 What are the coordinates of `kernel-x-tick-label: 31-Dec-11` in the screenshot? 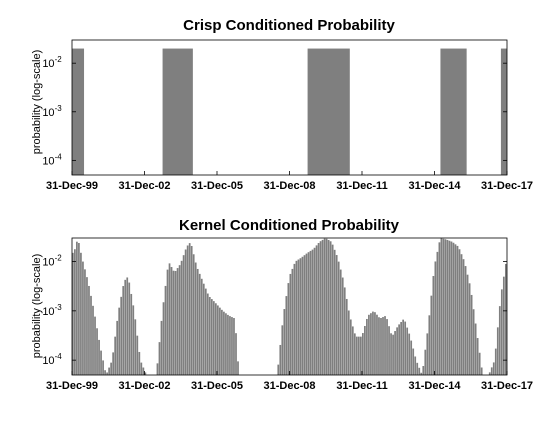 It's located at (361, 386).